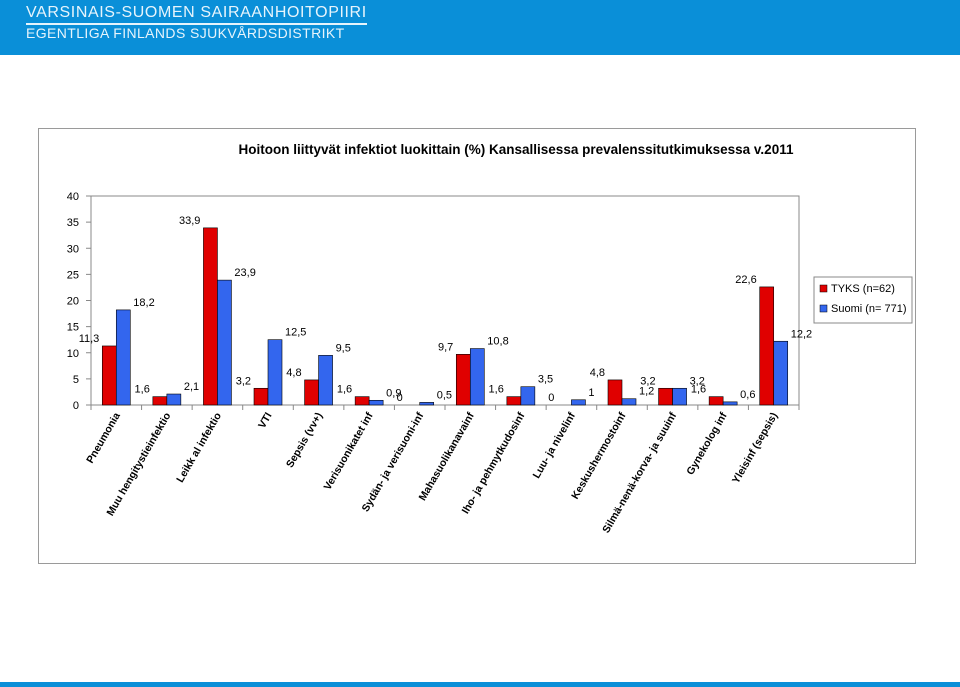  Describe the element at coordinates (304, 440) in the screenshot. I see `category-label: Sepsis (vv+)` at that location.